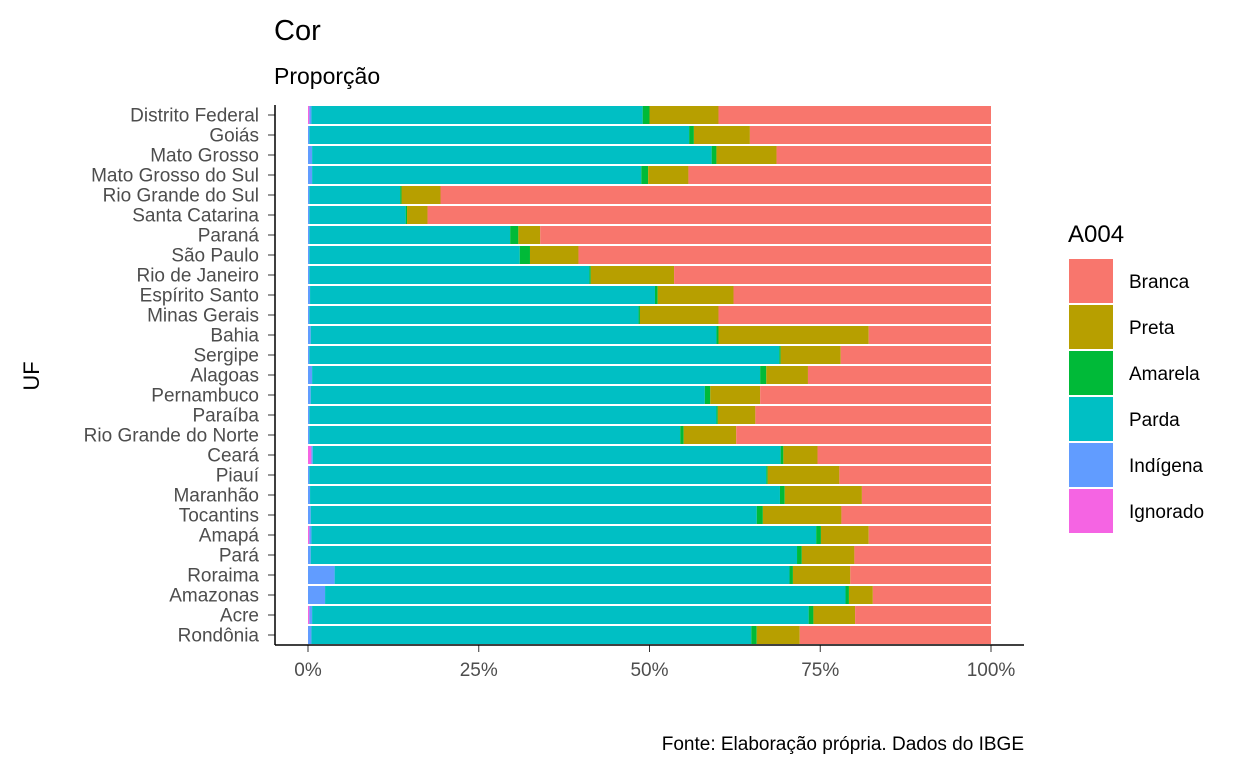 The width and height of the screenshot is (1248, 768). What do you see at coordinates (873, 415) in the screenshot?
I see `bar-paraiba-branca` at bounding box center [873, 415].